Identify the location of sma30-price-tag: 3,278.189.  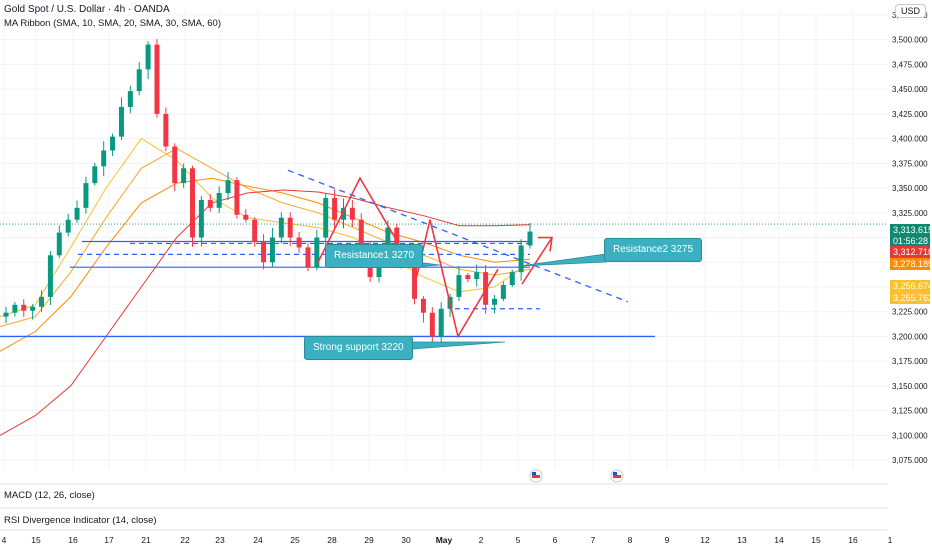
(911, 264).